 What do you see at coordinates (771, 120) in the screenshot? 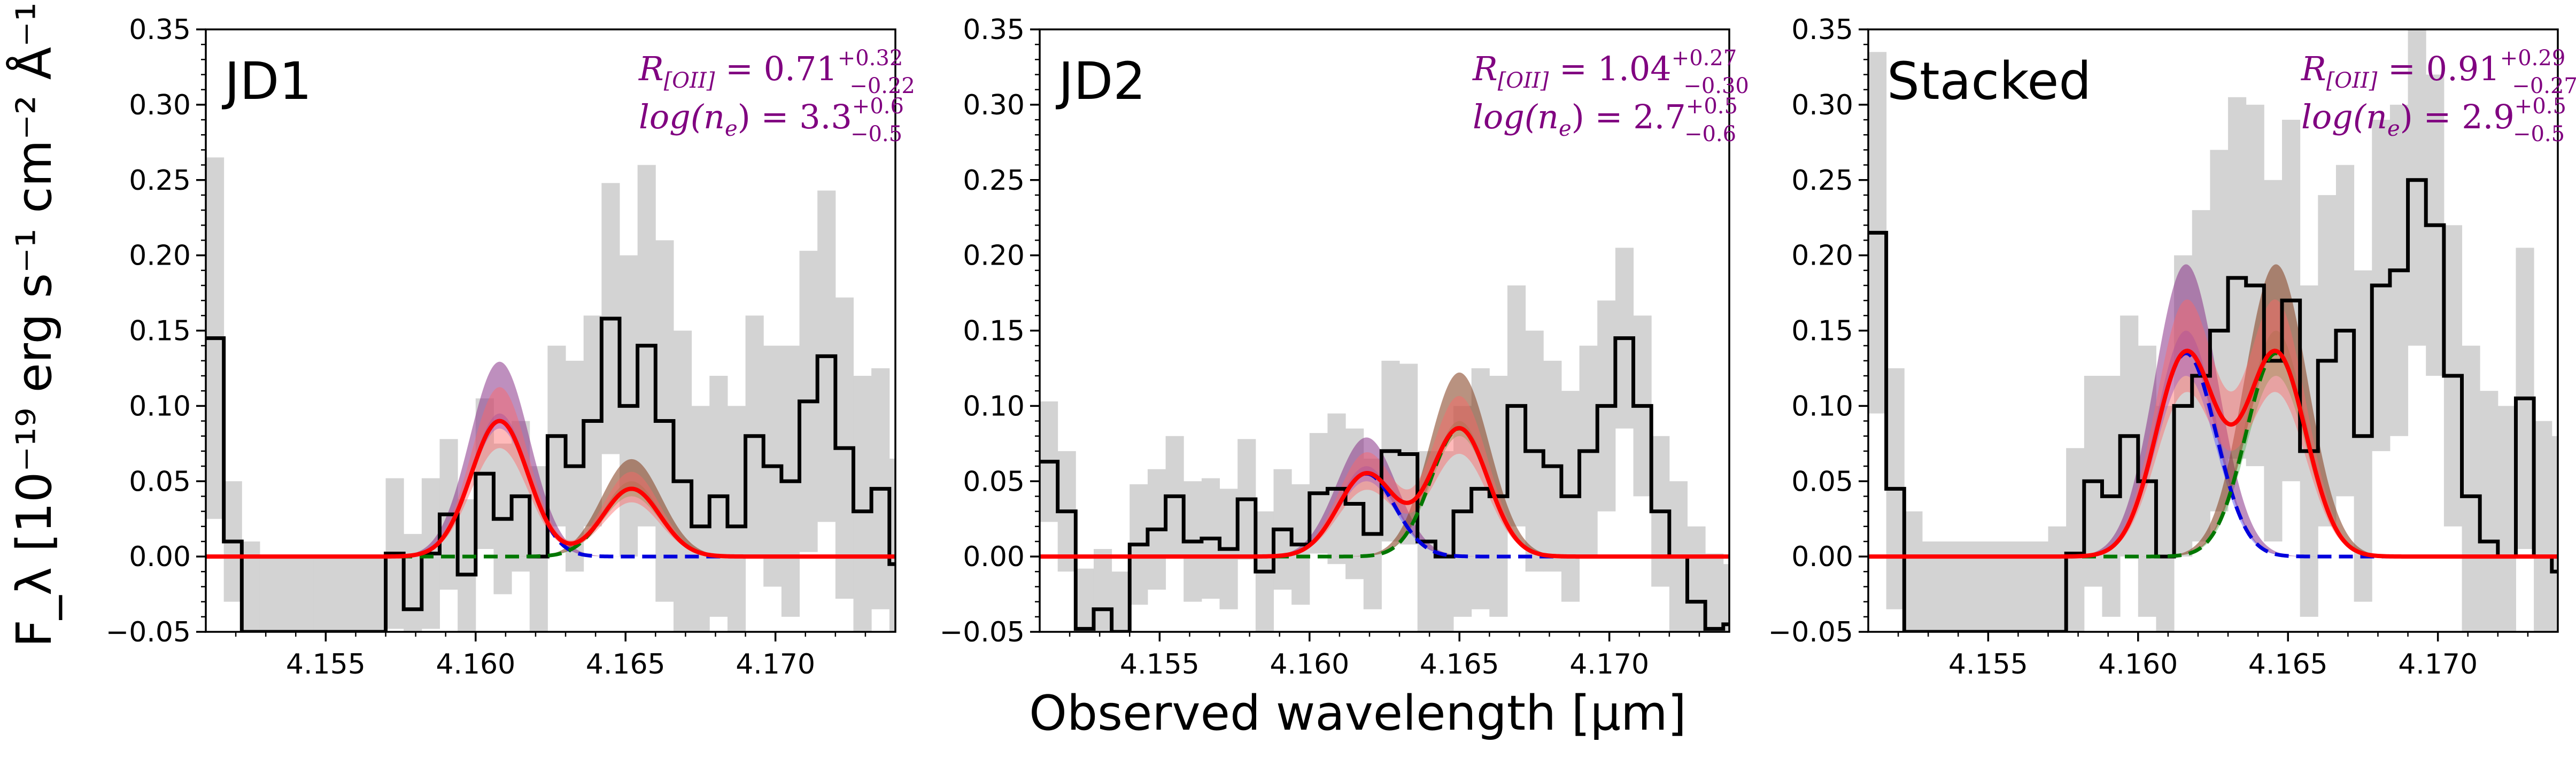
I see `annotation-log-ne: log(ne) = 3.3+0.6 −0.5` at bounding box center [771, 120].